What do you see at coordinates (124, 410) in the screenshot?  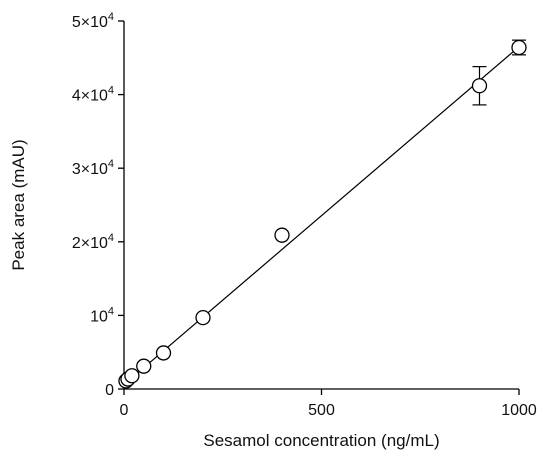 I see `x-tick-label: 0` at bounding box center [124, 410].